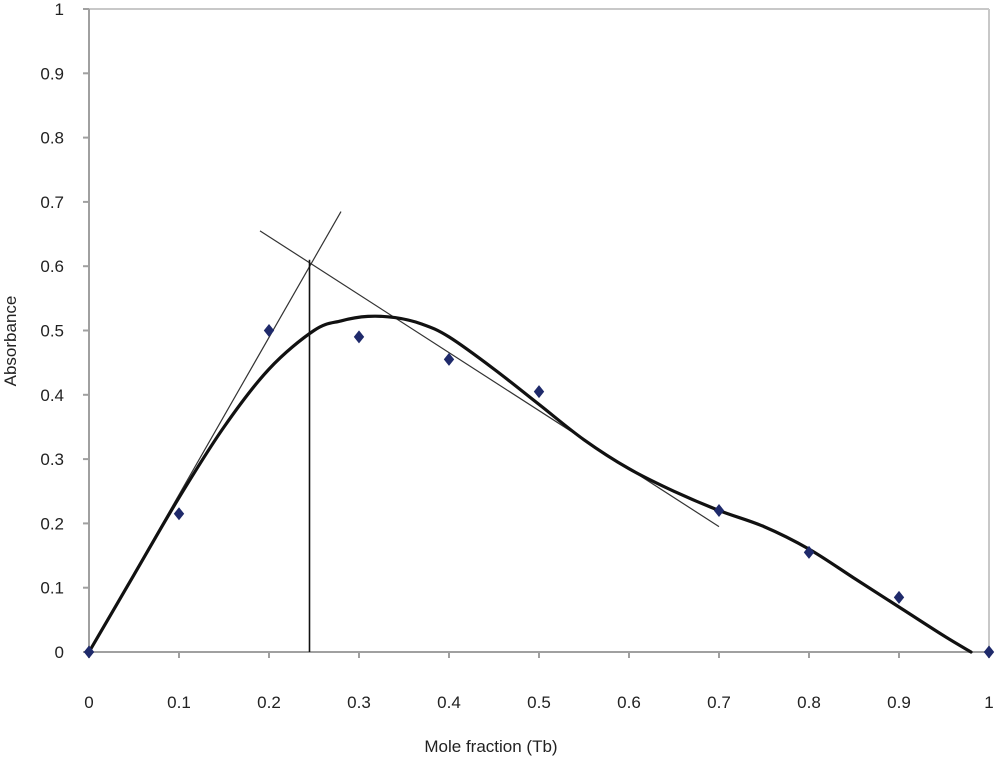  I want to click on x-tick-label: 1, so click(988, 702).